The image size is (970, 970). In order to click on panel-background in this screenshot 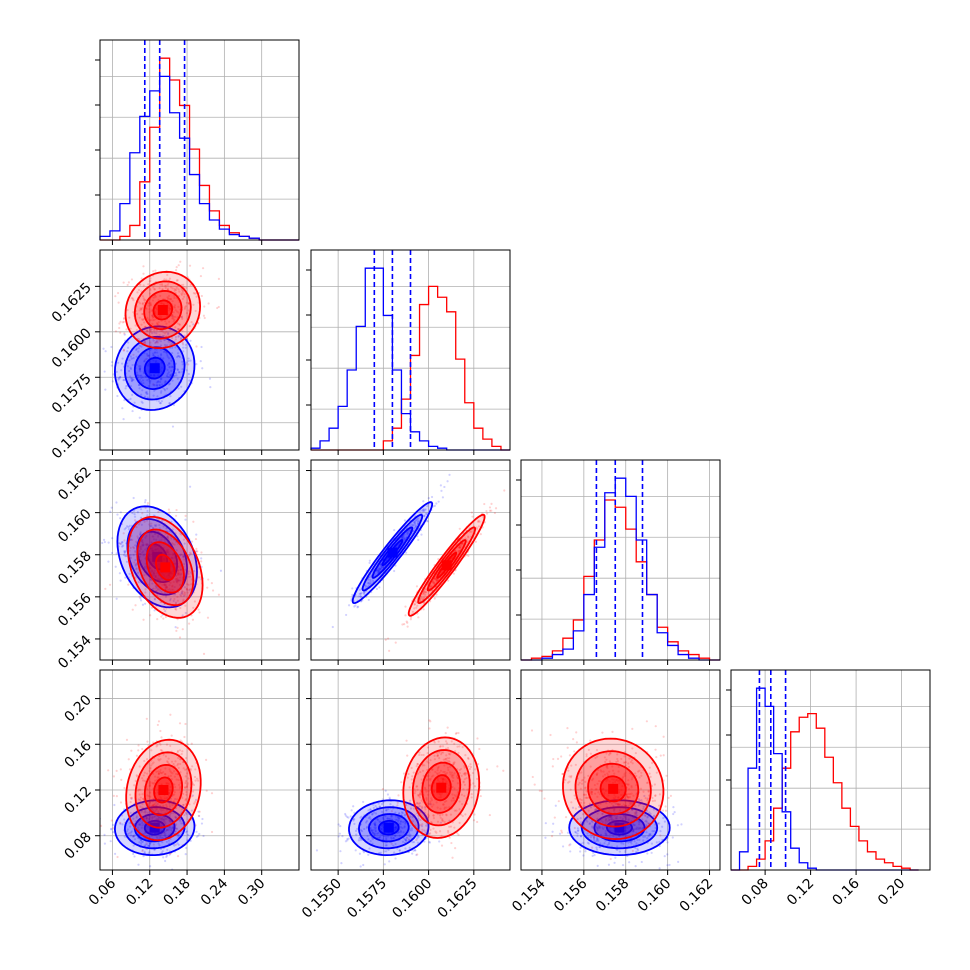, I will do `click(199, 140)`.